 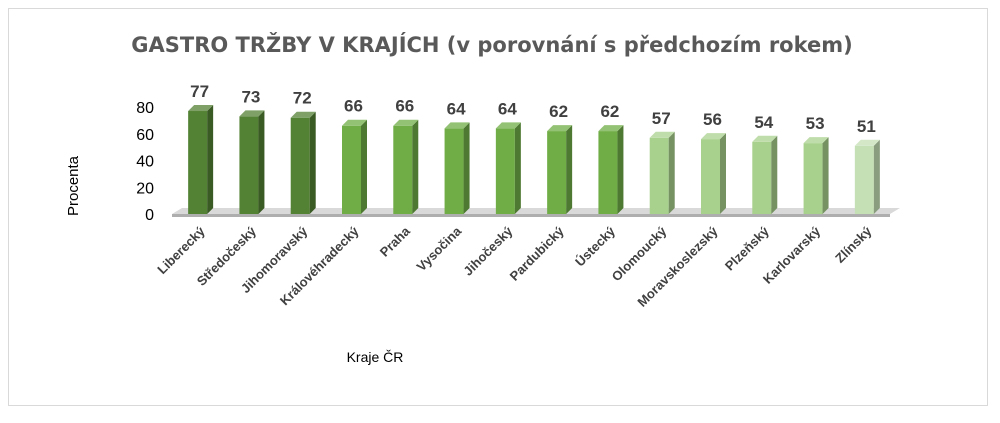 I want to click on data-label: 51, so click(x=866, y=126).